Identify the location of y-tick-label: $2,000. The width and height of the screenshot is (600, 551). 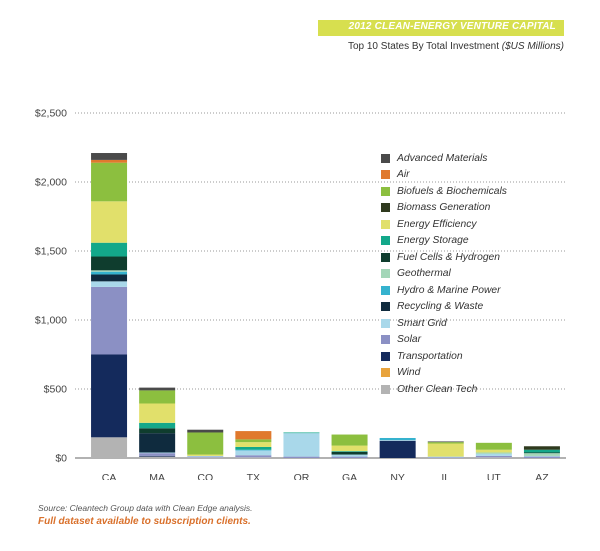
(51, 183).